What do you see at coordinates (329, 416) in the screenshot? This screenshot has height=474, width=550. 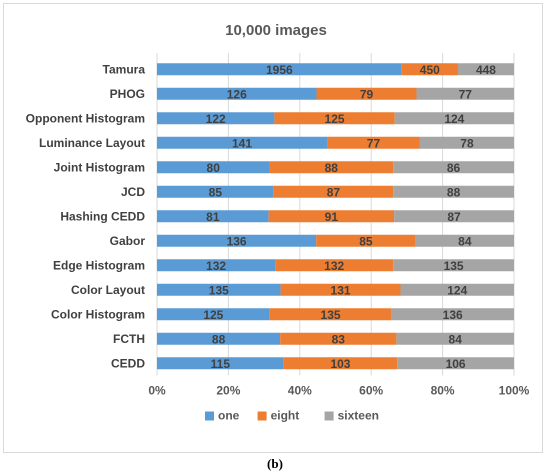 I see `legend-swatch-sixteen` at bounding box center [329, 416].